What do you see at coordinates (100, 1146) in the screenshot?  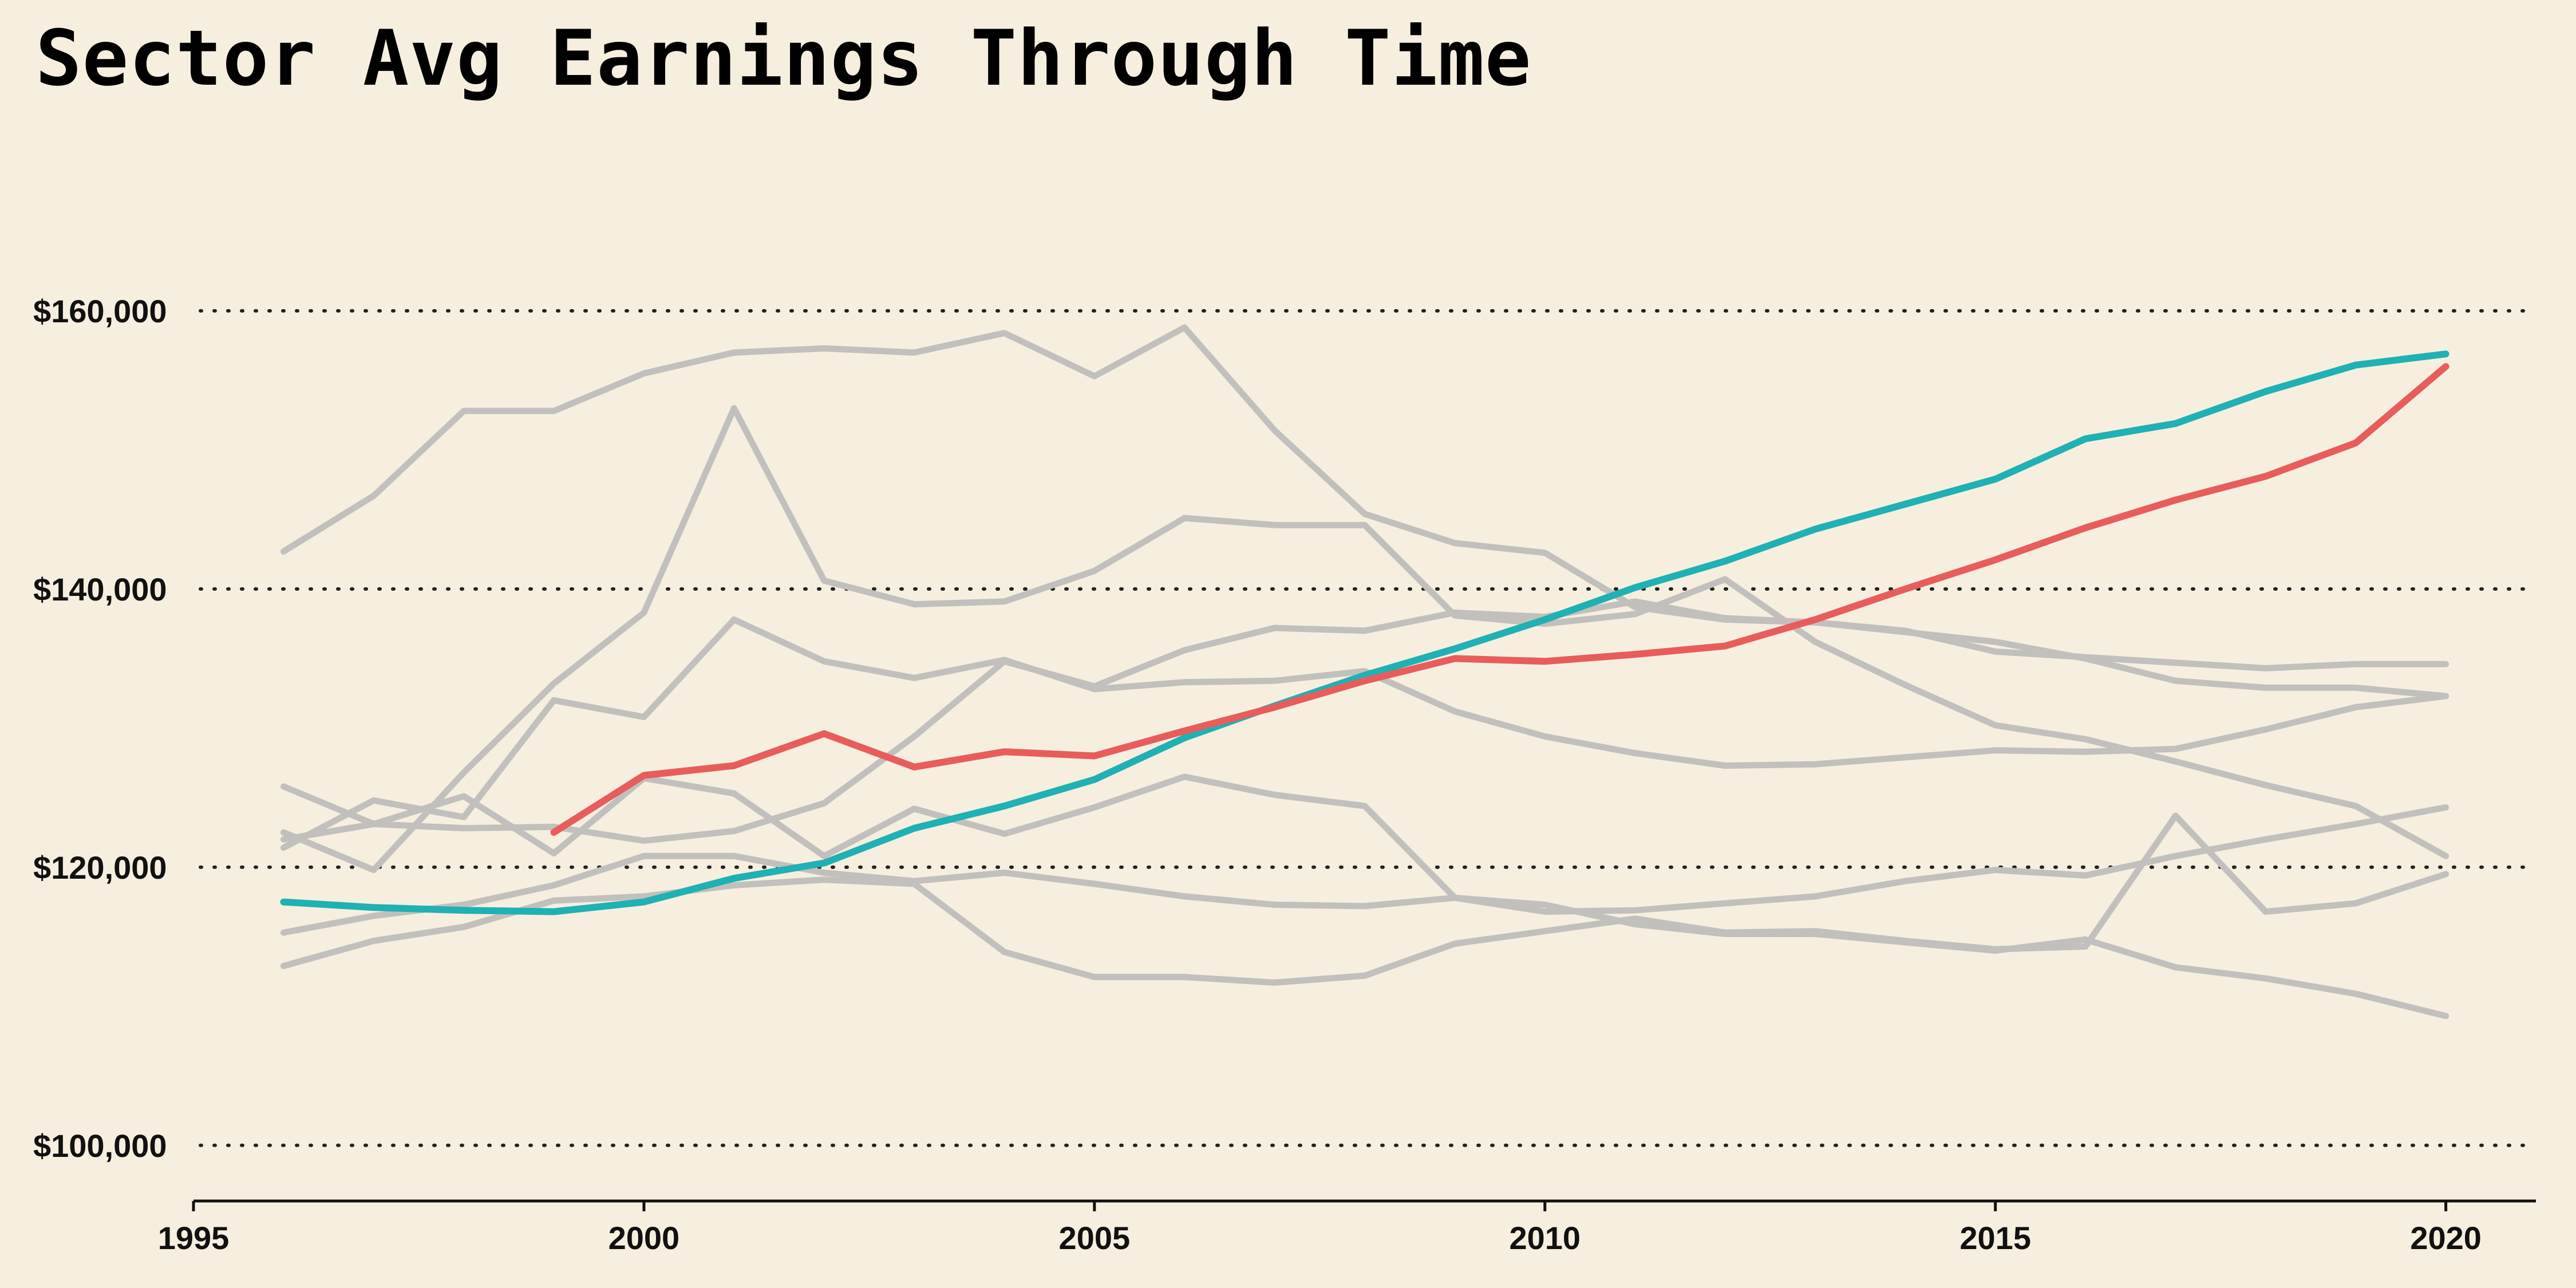 I see `y-tick-label: $100,000` at bounding box center [100, 1146].